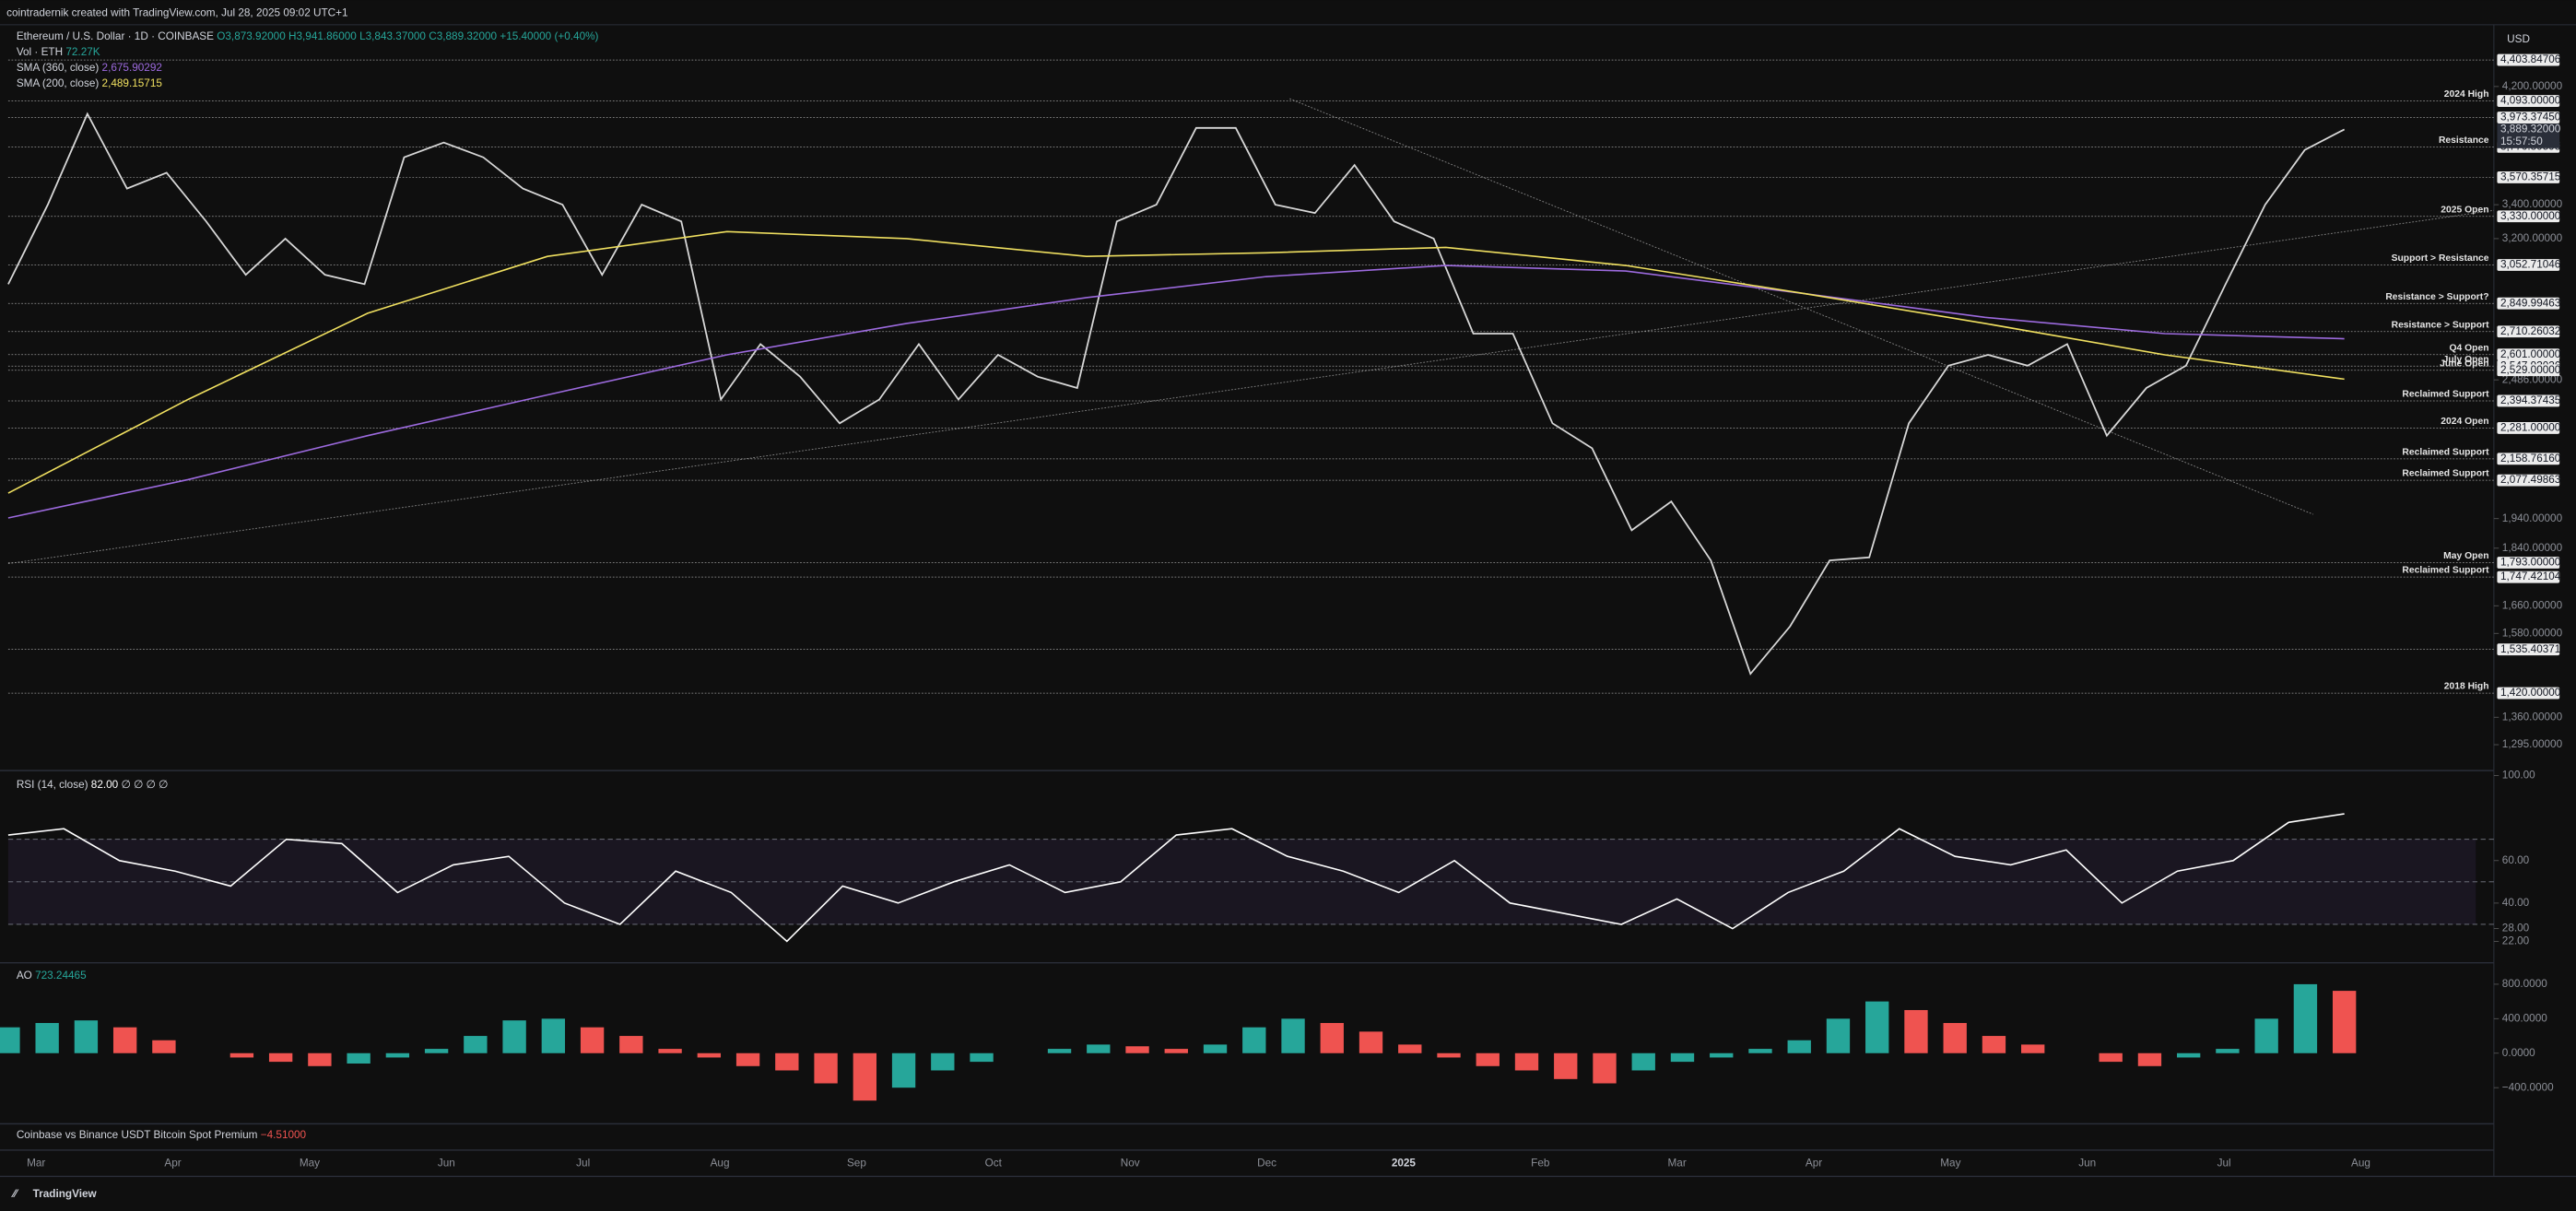  I want to click on level-note: May Open, so click(2466, 556).